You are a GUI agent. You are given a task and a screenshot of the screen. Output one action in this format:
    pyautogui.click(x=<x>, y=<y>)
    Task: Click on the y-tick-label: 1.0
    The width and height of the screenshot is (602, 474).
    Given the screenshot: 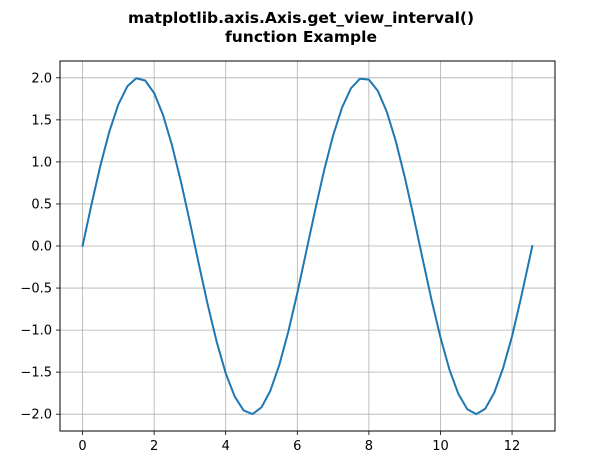 What is the action you would take?
    pyautogui.click(x=41, y=162)
    